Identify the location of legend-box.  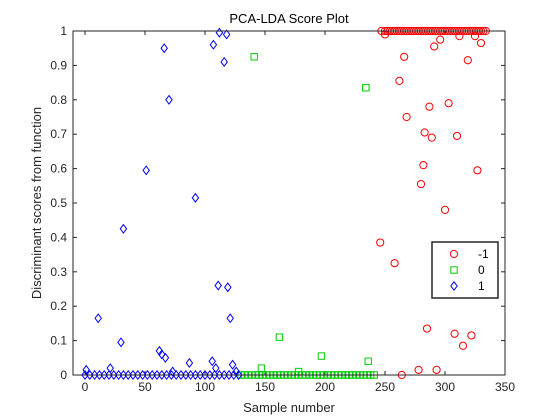
(465, 270).